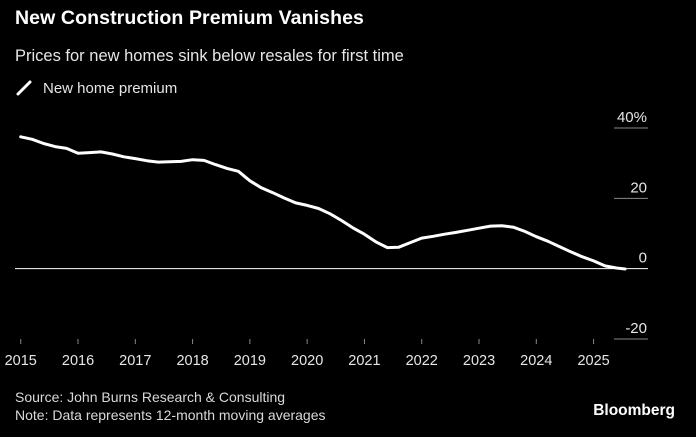  Describe the element at coordinates (422, 361) in the screenshot. I see `x-tick-label: 2022` at that location.